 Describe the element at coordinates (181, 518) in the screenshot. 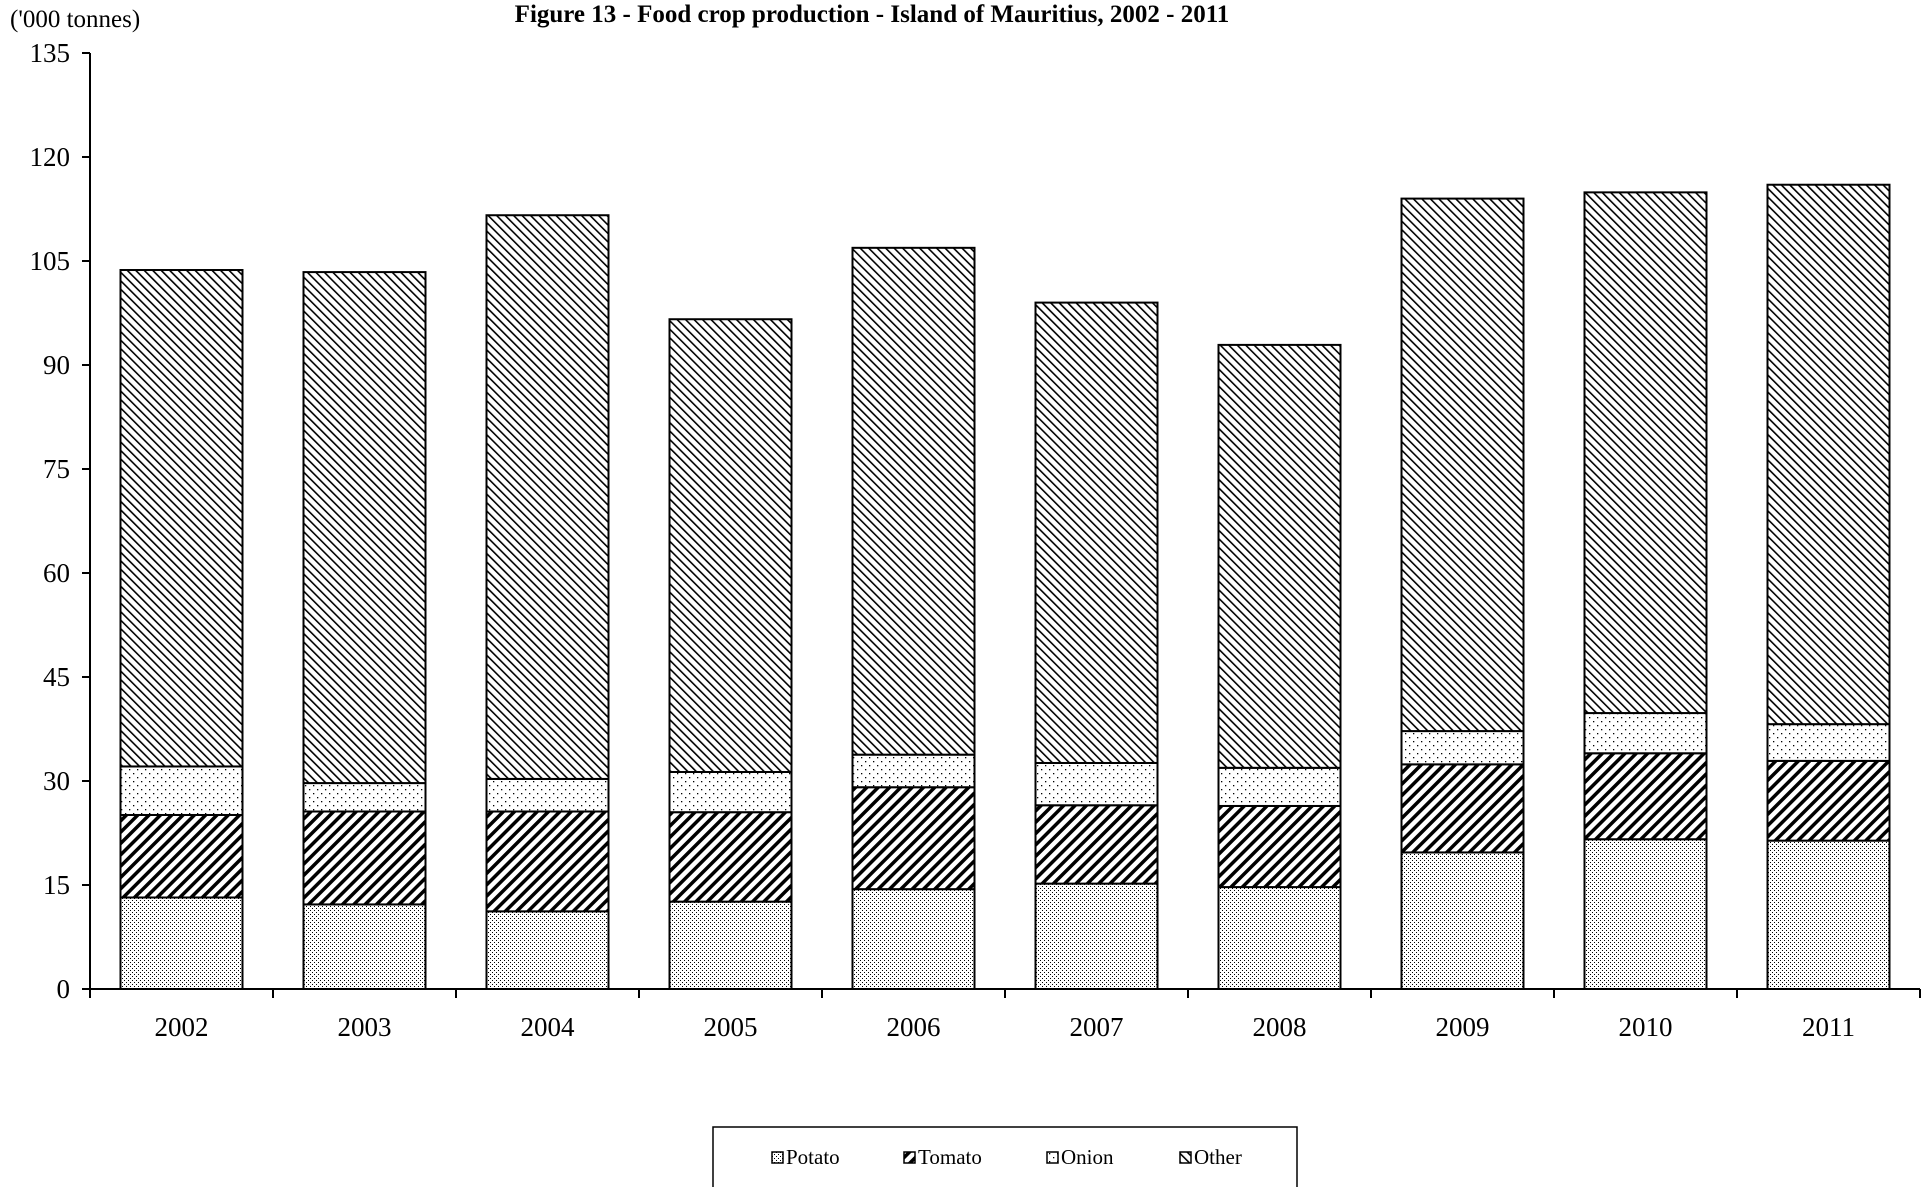

I see `bar-other-2002` at that location.